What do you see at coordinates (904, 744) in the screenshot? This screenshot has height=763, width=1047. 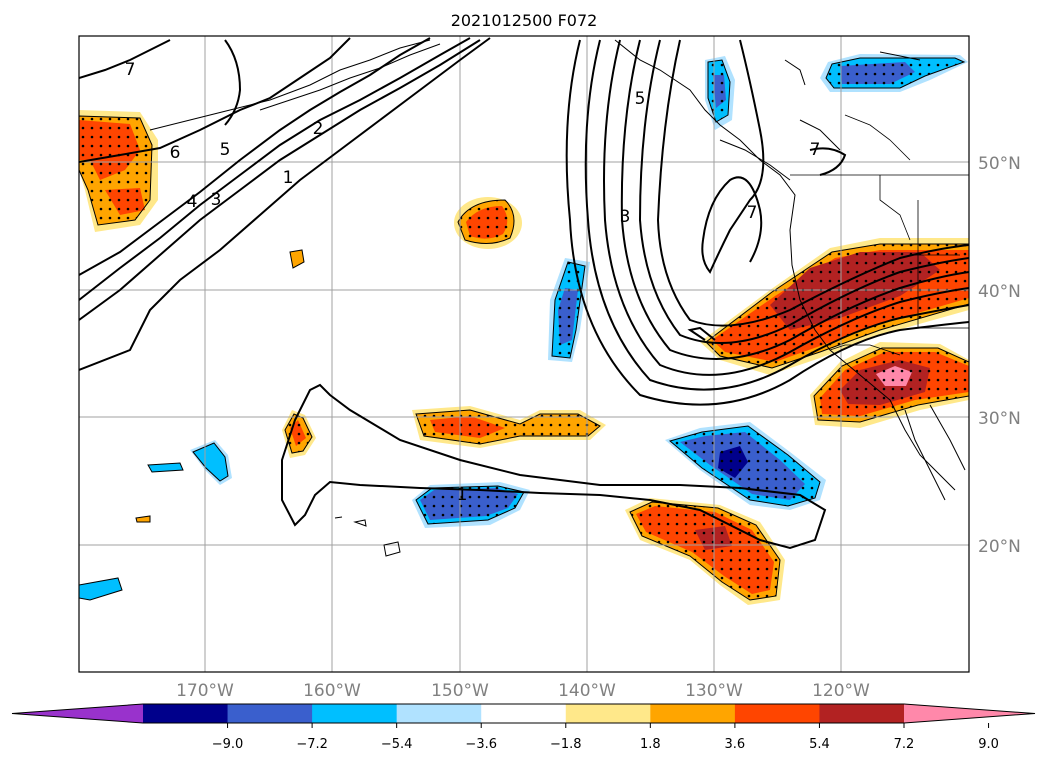 I see `colorbar-tick-label: 7.2` at bounding box center [904, 744].